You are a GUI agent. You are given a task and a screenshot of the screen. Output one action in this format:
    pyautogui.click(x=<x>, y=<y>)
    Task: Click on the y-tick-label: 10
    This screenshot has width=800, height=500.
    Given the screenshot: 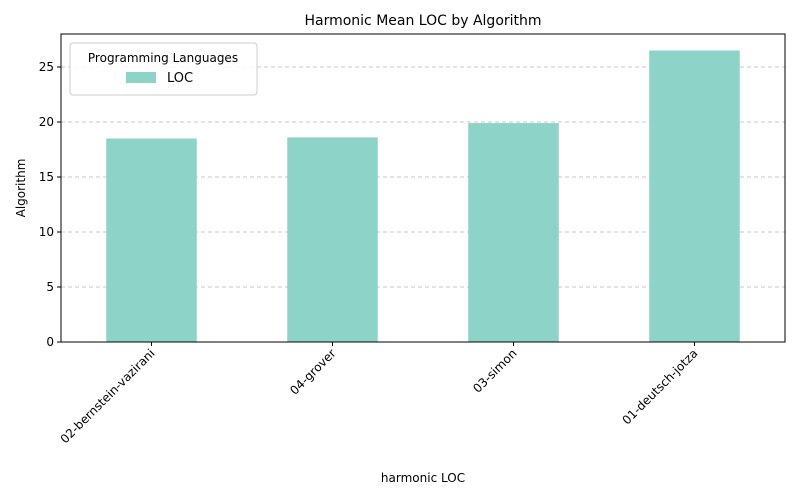 What is the action you would take?
    pyautogui.click(x=46, y=232)
    